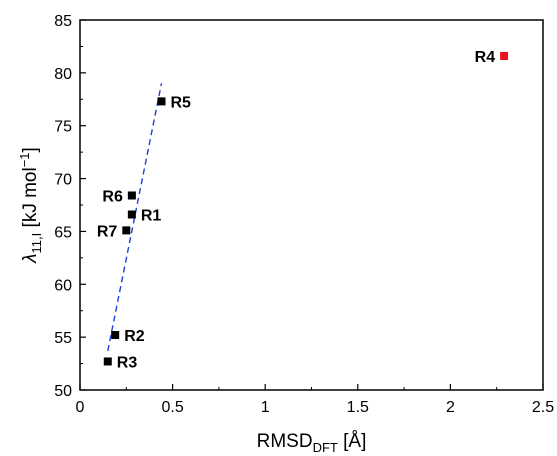 The image size is (557, 456). What do you see at coordinates (325, 447) in the screenshot?
I see `x-axis-title-sub: DFT` at bounding box center [325, 447].